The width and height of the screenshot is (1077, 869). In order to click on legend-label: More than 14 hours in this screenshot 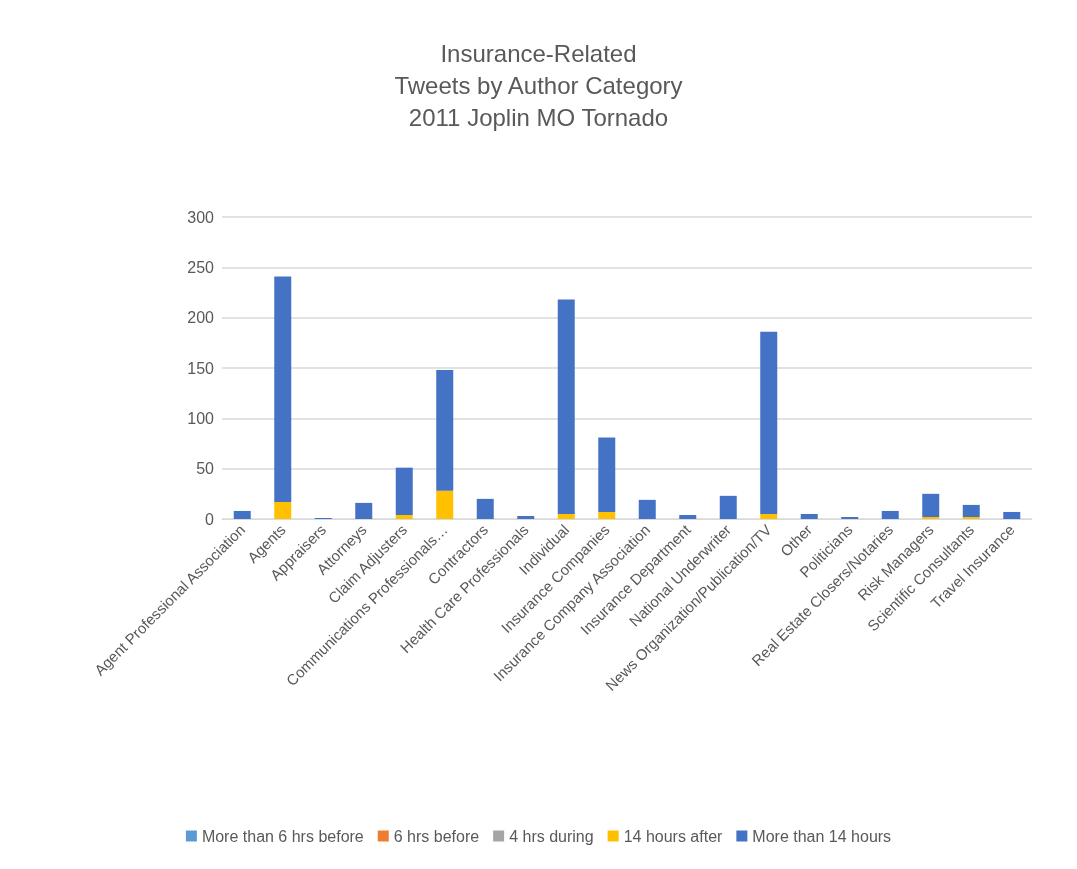, I will do `click(822, 836)`.